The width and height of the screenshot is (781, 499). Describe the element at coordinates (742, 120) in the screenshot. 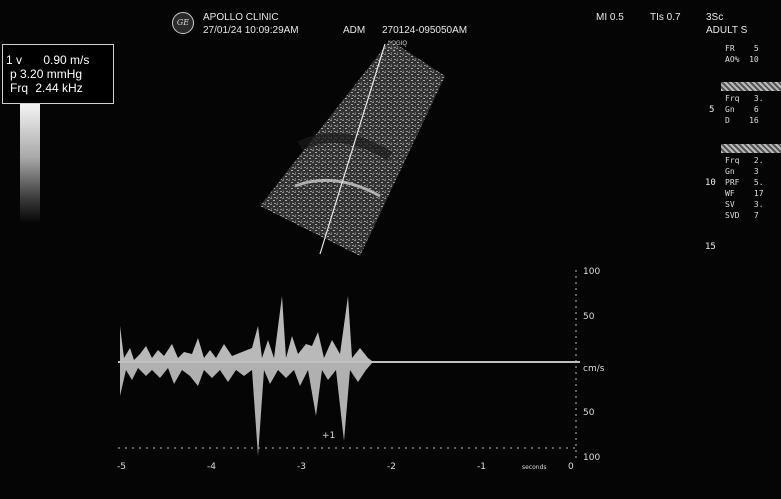

I see `param-b-d: D 16` at that location.